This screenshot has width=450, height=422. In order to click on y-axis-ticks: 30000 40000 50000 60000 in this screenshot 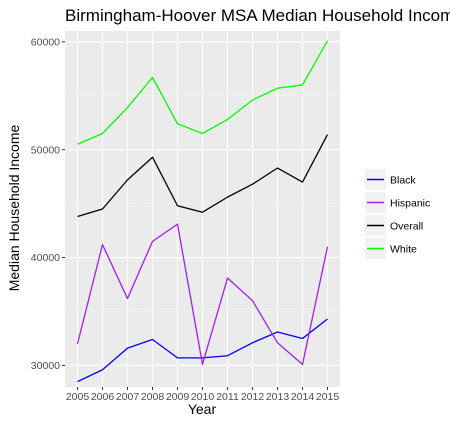, I will do `click(48, 204)`.